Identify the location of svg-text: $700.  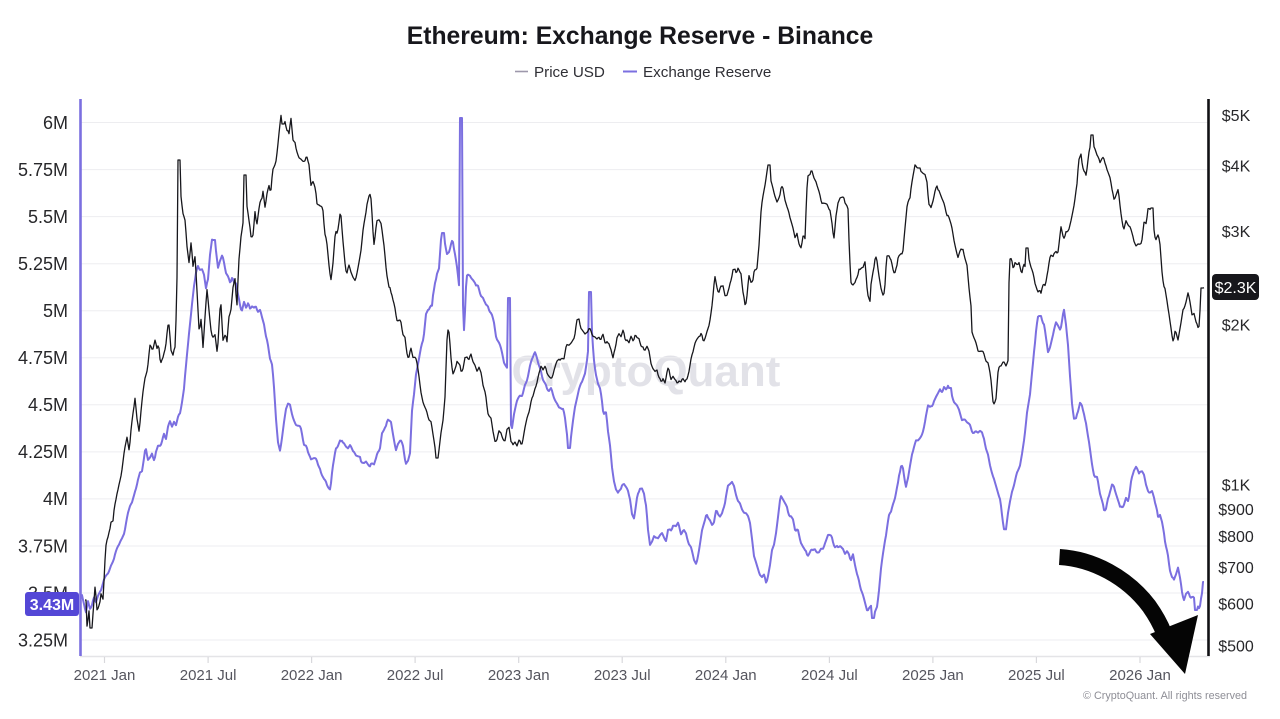
(1236, 568).